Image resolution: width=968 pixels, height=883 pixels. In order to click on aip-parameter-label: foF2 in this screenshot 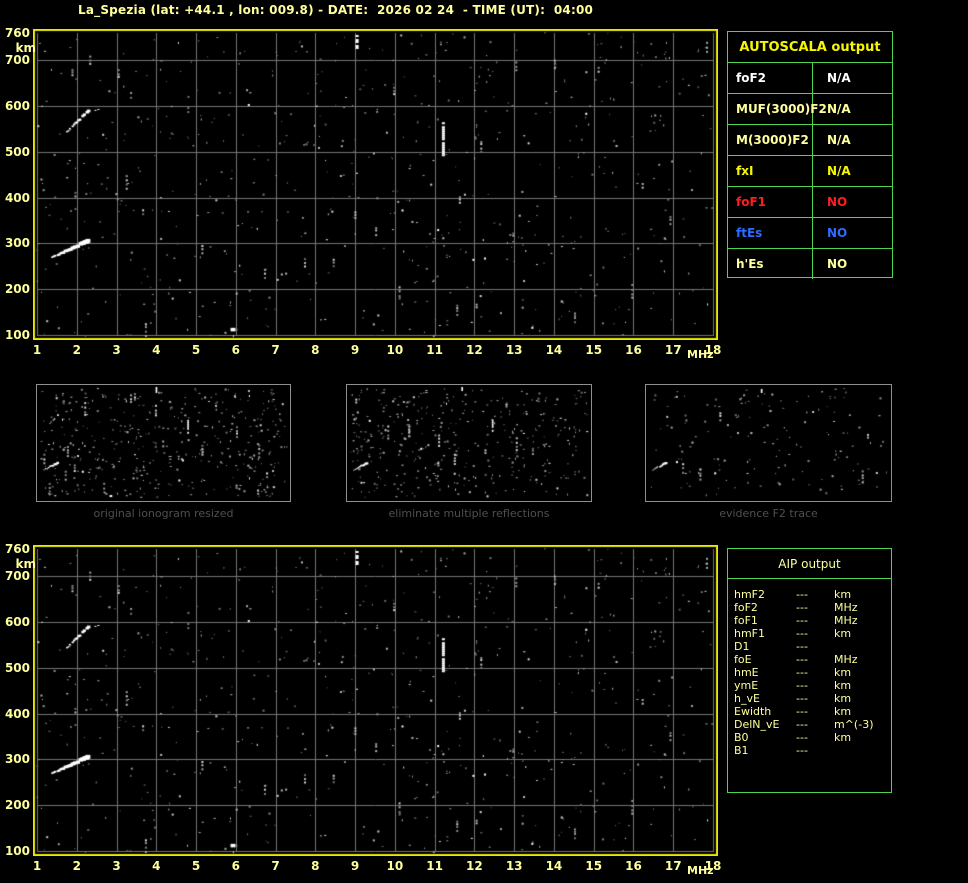, I will do `click(746, 607)`.